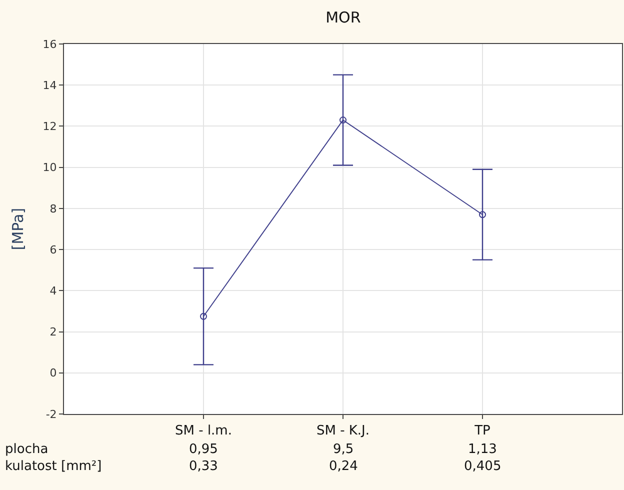 This screenshot has width=624, height=490. Describe the element at coordinates (483, 466) in the screenshot. I see `text: 0,405` at that location.